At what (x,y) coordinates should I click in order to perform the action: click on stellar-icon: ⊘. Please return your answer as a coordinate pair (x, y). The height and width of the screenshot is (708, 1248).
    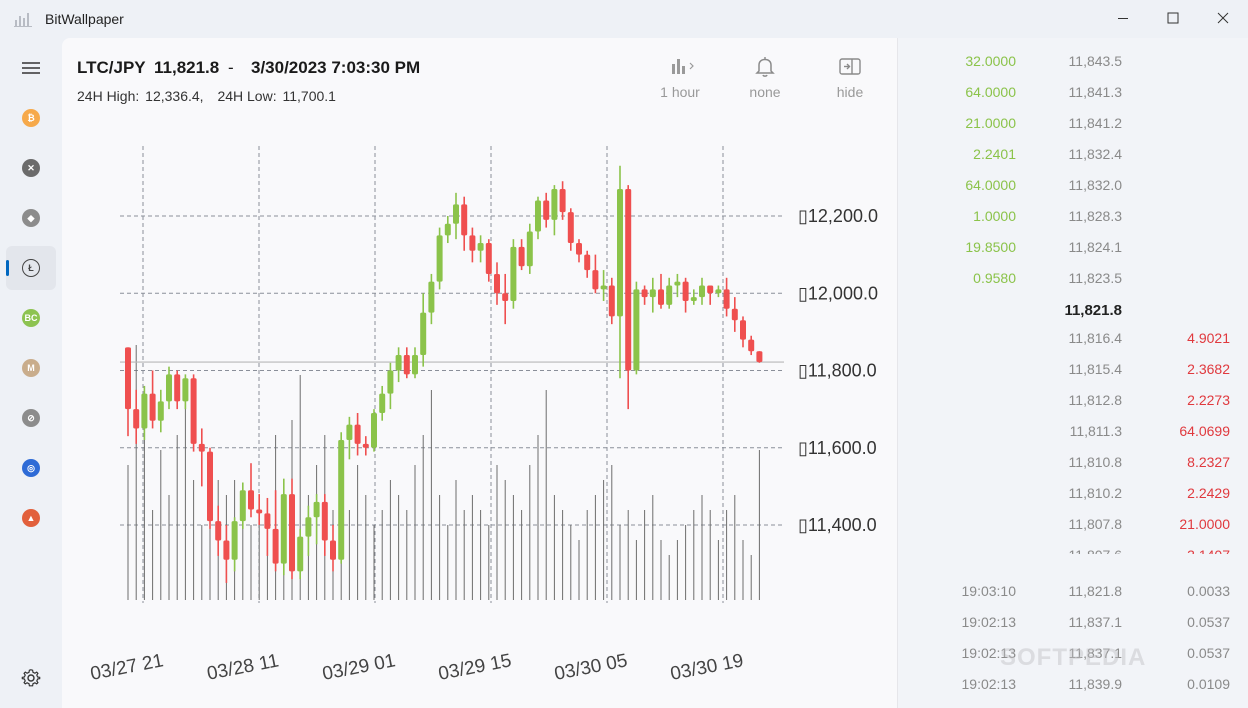
    Looking at the image, I should click on (31, 418).